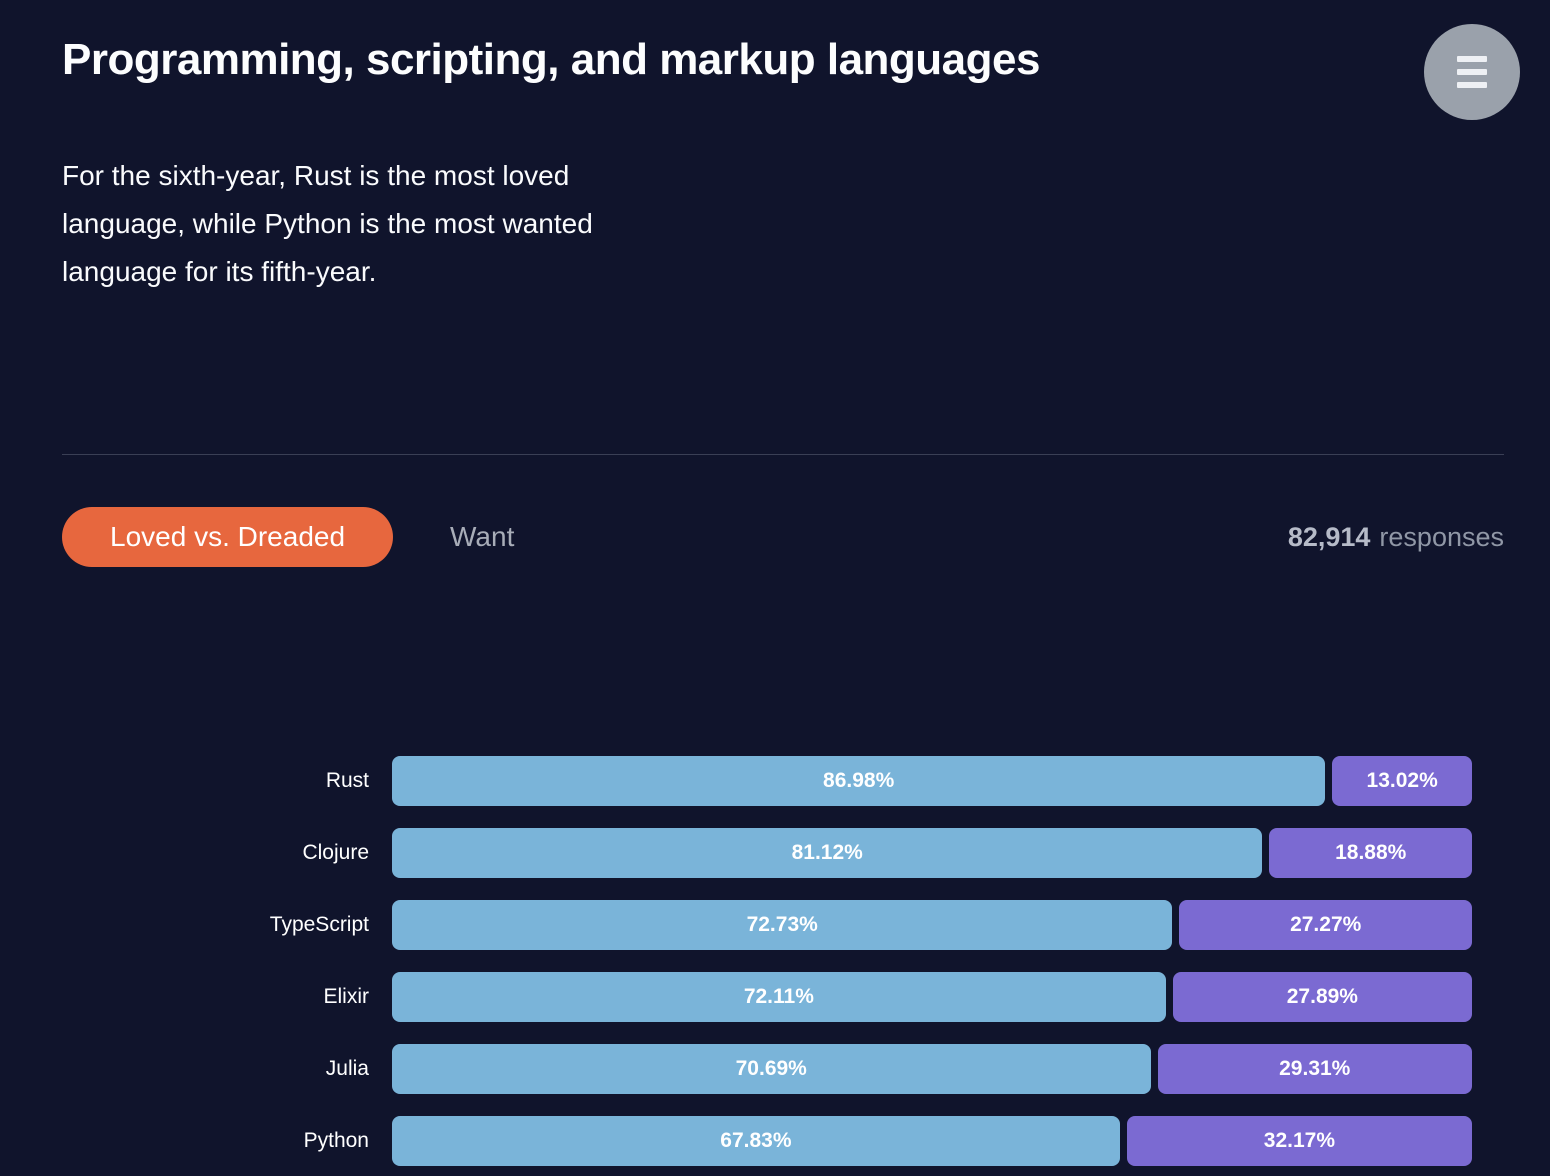  I want to click on bar-track: 81.12% 18.88%, so click(932, 853).